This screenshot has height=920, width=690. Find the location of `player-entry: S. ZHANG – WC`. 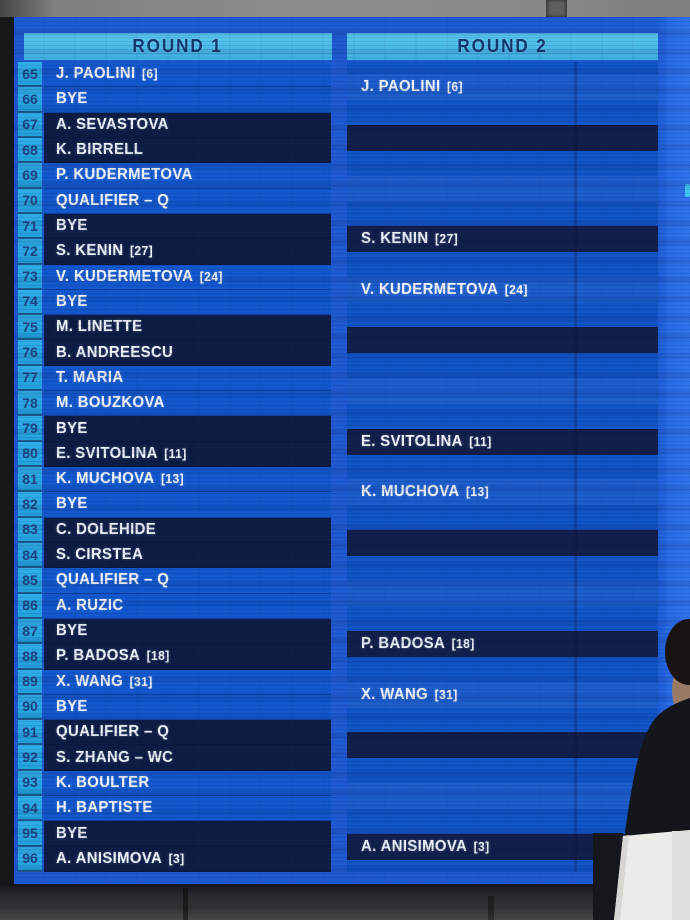

player-entry: S. ZHANG – WC is located at coordinates (114, 758).